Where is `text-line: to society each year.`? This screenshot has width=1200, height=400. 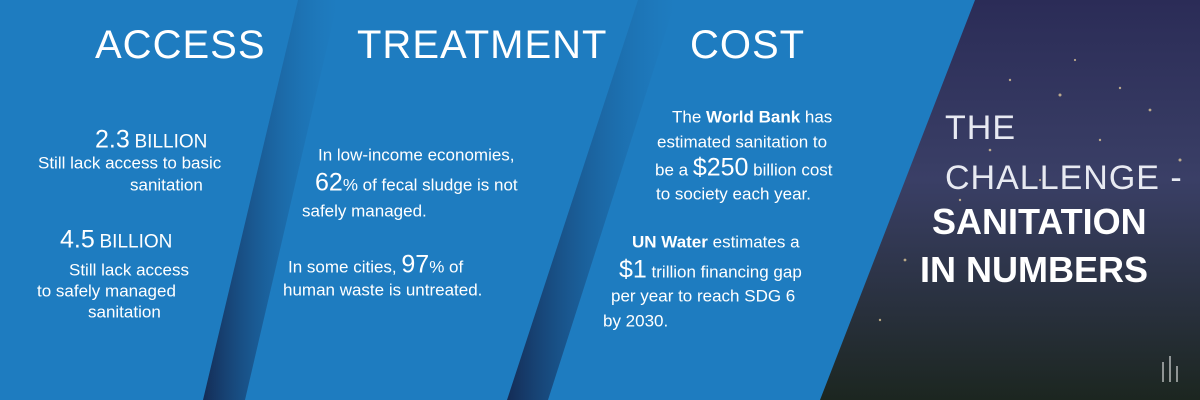
text-line: to society each year. is located at coordinates (733, 194).